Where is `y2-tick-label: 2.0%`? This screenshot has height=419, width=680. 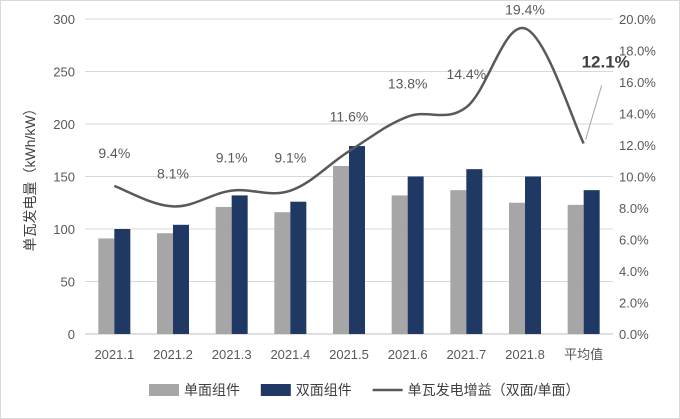 y2-tick-label: 2.0% is located at coordinates (634, 303).